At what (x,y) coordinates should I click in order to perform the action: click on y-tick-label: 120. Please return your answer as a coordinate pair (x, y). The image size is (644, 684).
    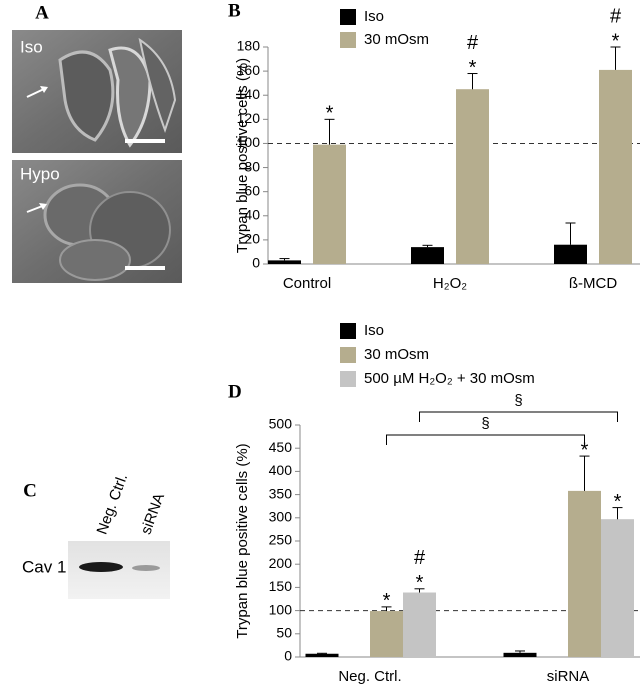
    Looking at the image, I should click on (249, 118).